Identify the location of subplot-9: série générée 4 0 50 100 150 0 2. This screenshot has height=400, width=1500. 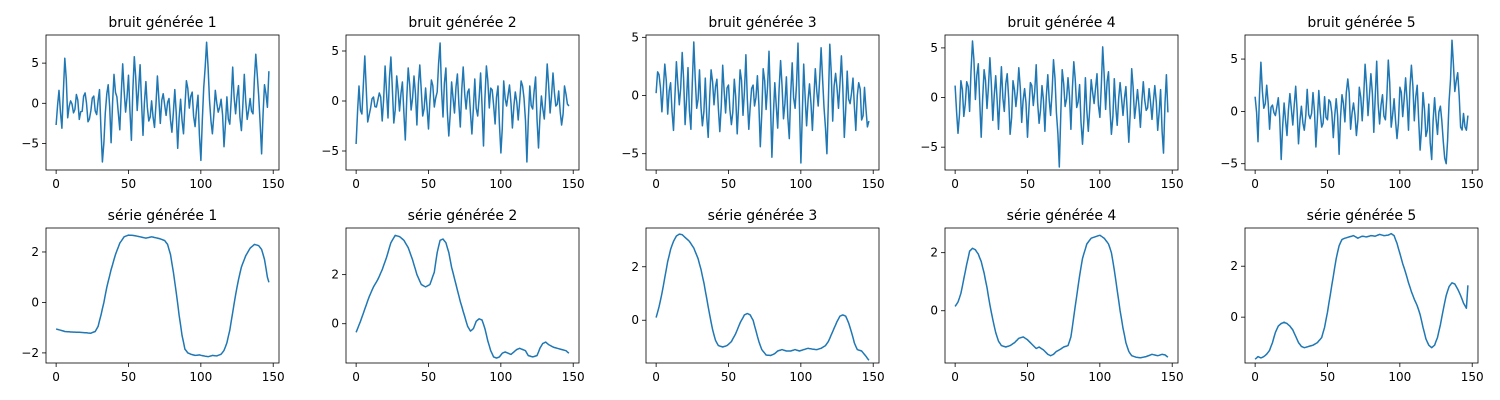
(1056, 296).